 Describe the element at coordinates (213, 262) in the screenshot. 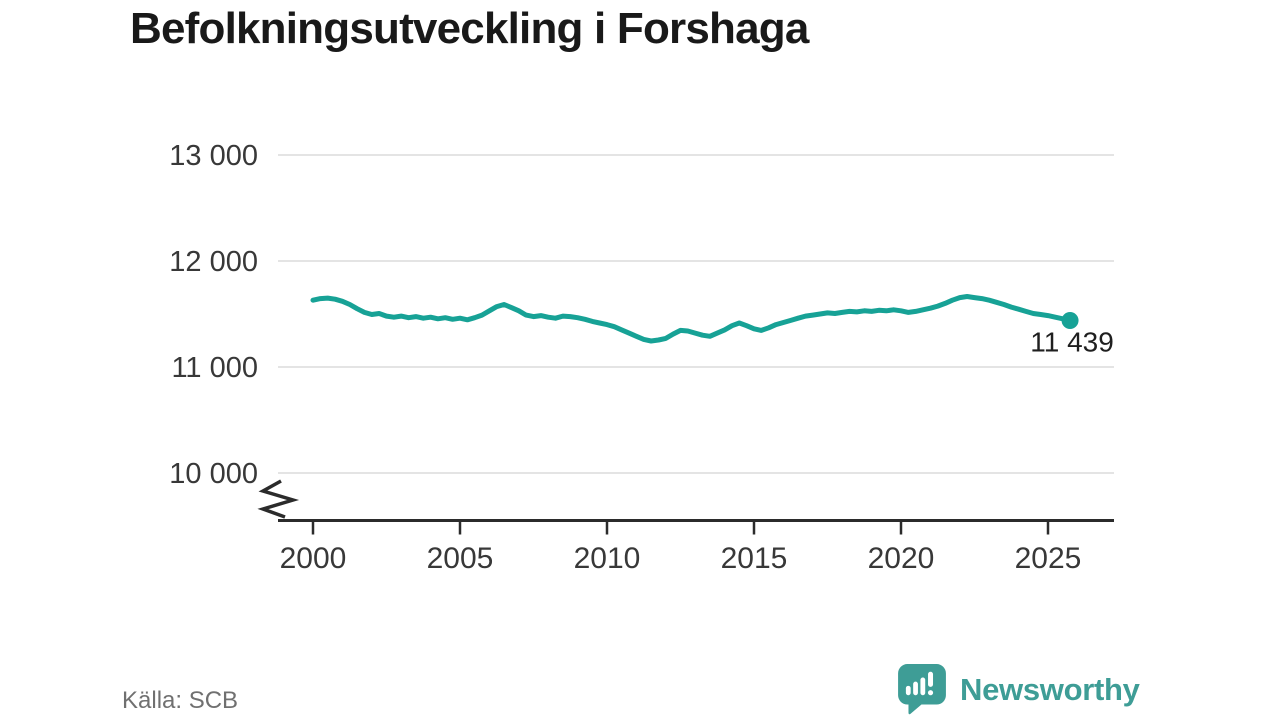

I see `y-tick-label: 12 000` at that location.